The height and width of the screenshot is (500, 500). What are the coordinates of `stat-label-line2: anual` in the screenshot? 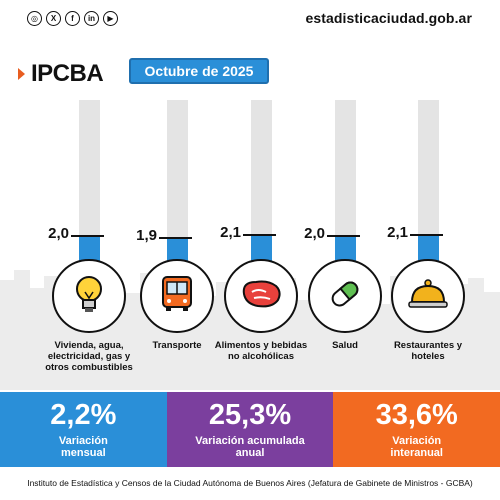 It's located at (250, 453).